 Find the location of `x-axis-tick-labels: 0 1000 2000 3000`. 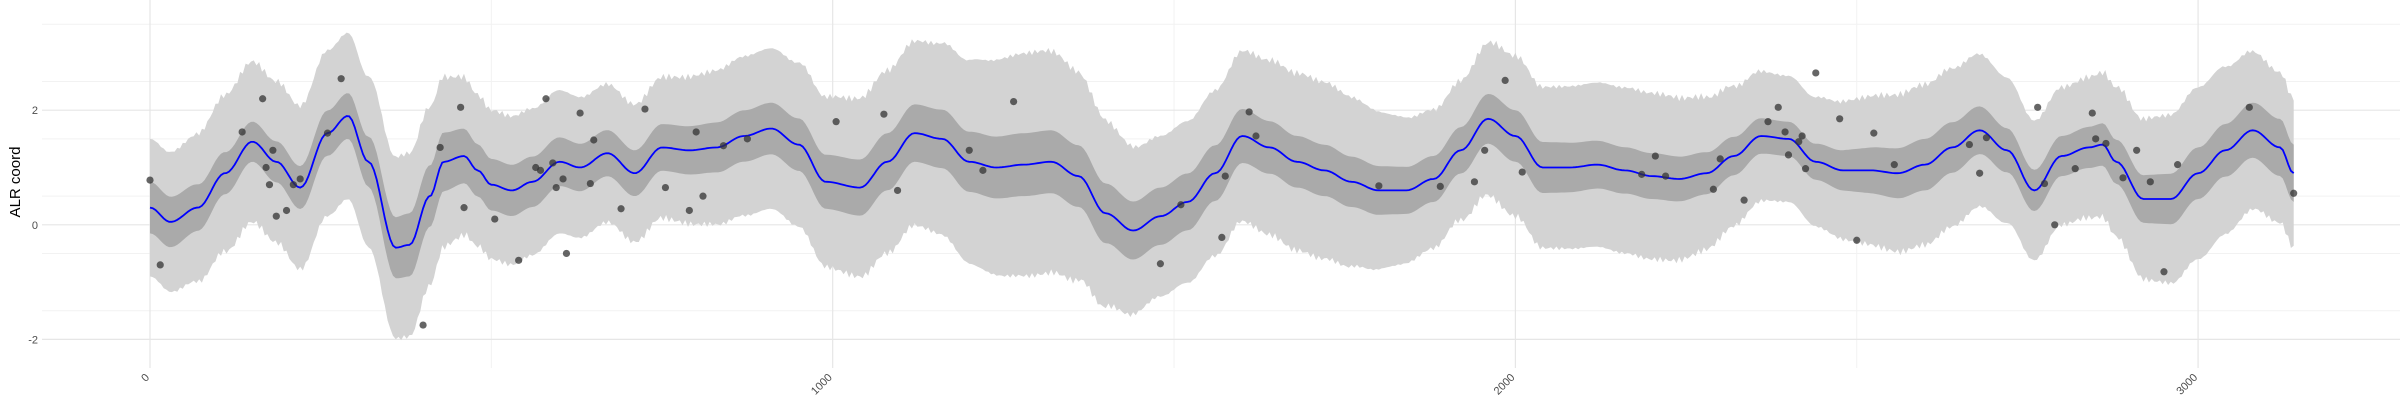

x-axis-tick-labels: 0 1000 2000 3000 is located at coordinates (1169, 385).